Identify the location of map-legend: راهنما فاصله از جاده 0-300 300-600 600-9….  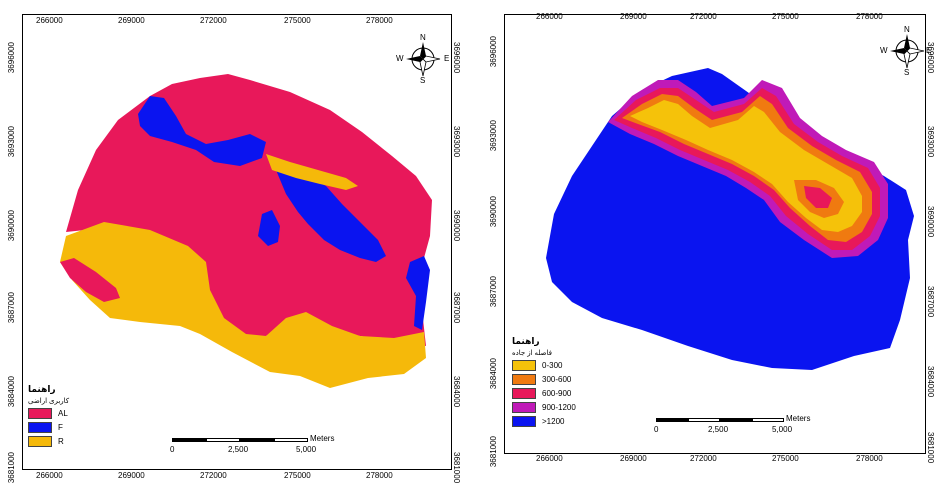
(562, 383).